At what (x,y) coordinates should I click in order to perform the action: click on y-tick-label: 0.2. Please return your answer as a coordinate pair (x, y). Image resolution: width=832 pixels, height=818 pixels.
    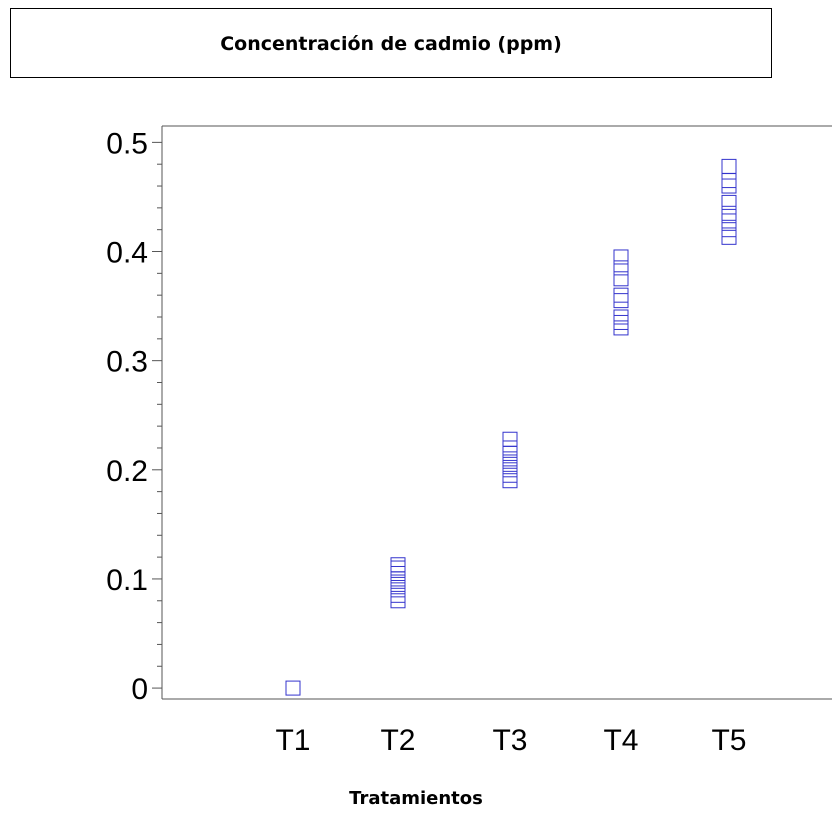
    Looking at the image, I should click on (127, 471).